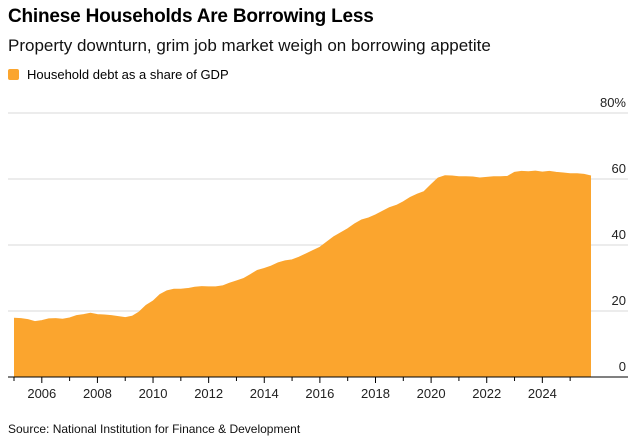  What do you see at coordinates (375, 393) in the screenshot?
I see `x-tick-label-2018: 2018` at bounding box center [375, 393].